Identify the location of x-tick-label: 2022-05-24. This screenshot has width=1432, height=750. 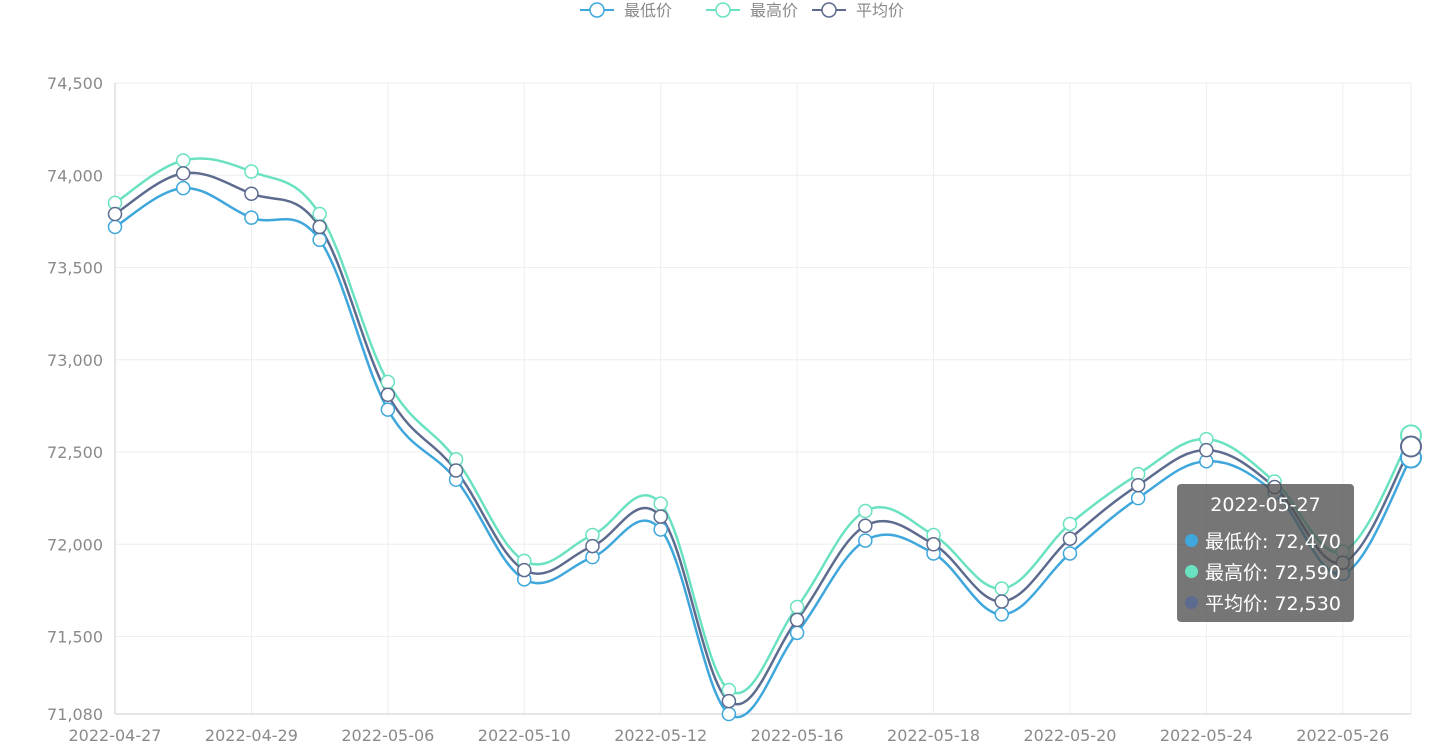
(1206, 735).